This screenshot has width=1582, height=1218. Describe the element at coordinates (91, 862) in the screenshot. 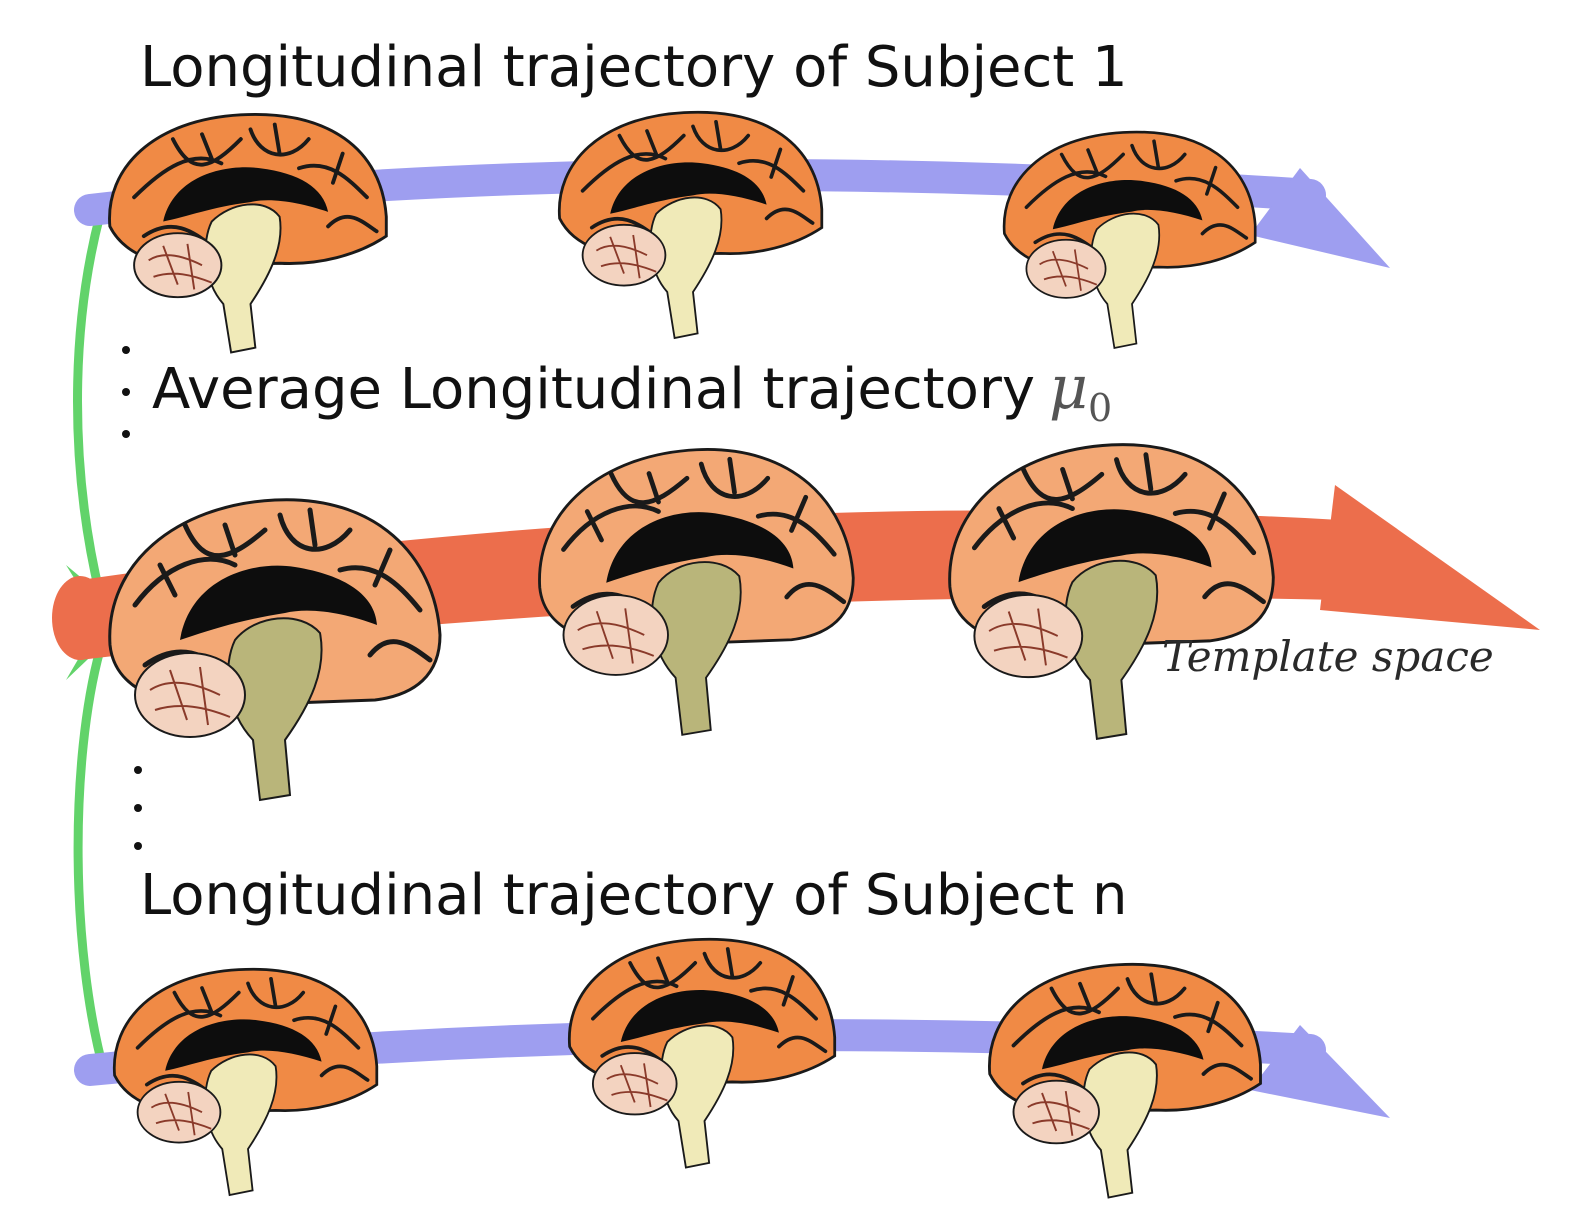

I see `connector-subject-n` at that location.